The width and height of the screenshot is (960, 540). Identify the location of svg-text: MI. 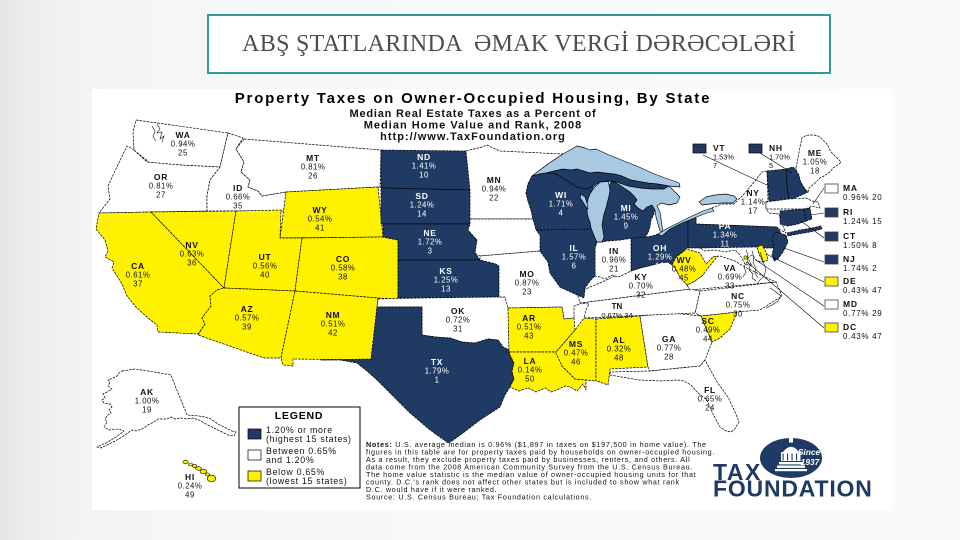
(626, 208).